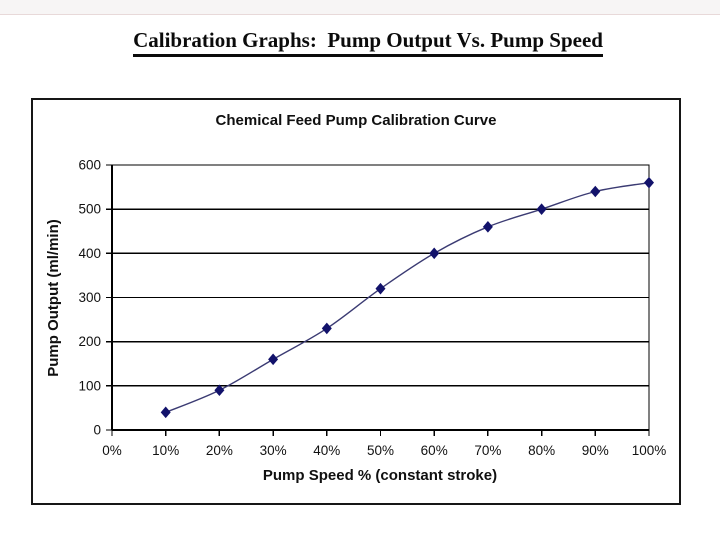 The image size is (720, 540). I want to click on y-tick-label: 0, so click(97, 430).